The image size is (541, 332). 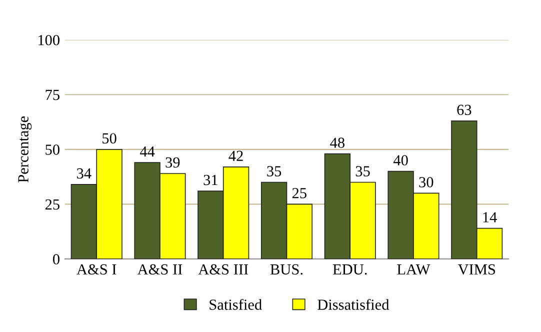 What do you see at coordinates (96, 269) in the screenshot?
I see `x-tick-label: A&S I` at bounding box center [96, 269].